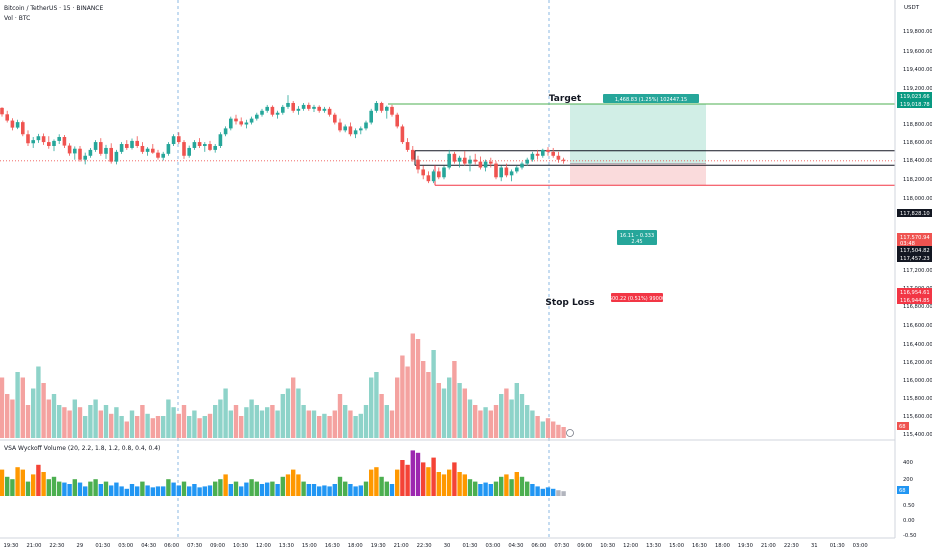 This screenshot has height=555, width=932. I want to click on target-info-text: 1,468.83 (1.25%) 102447.15, so click(651, 100).